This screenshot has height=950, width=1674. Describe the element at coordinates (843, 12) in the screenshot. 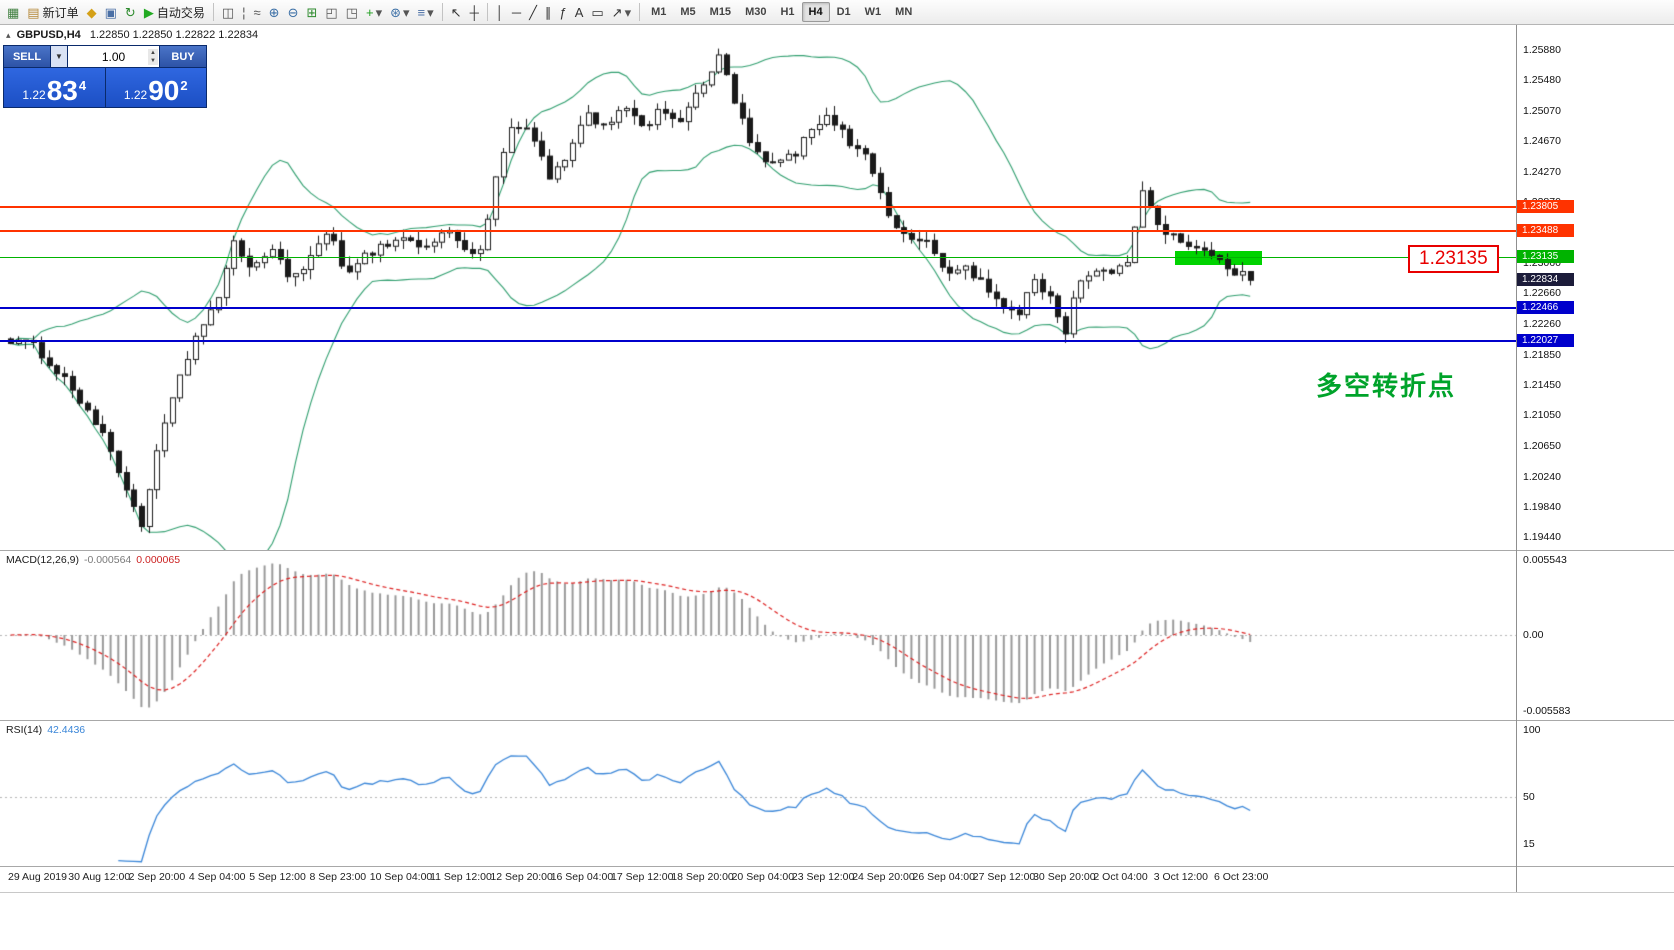

I see `timeframe-d1: D1` at that location.